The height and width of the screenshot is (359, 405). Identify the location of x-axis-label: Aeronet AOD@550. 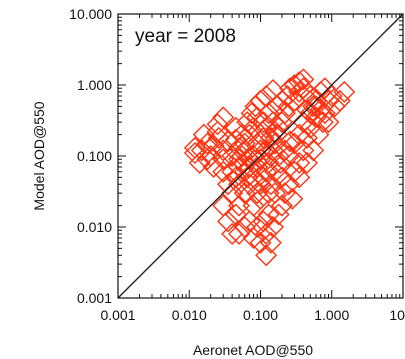
(253, 350).